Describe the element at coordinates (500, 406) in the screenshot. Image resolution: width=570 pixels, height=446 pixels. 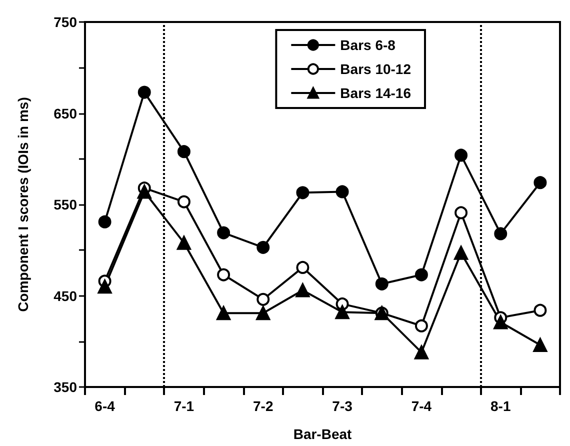
I see `x-tick-label: 8-1` at that location.